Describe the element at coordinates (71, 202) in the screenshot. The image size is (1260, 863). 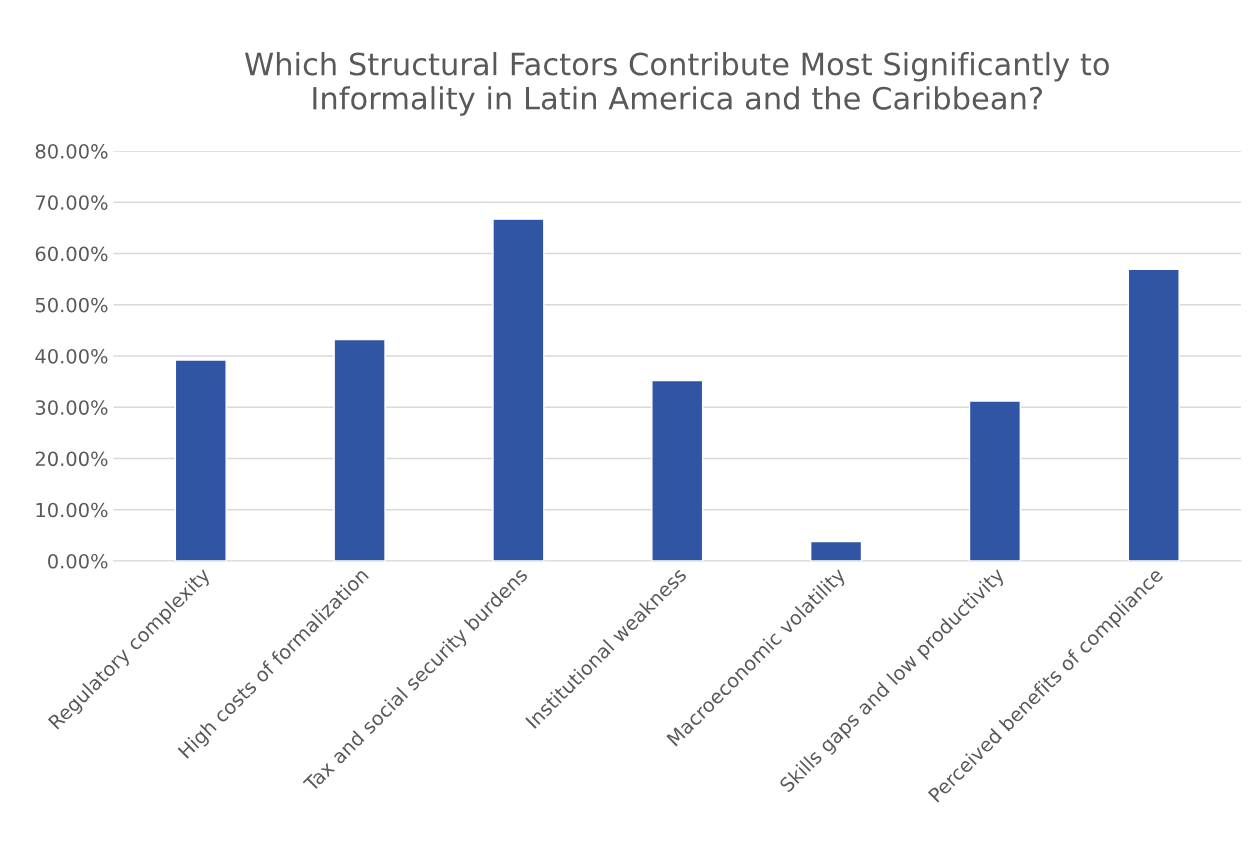
I see `y-tick-label: 70.00%` at that location.